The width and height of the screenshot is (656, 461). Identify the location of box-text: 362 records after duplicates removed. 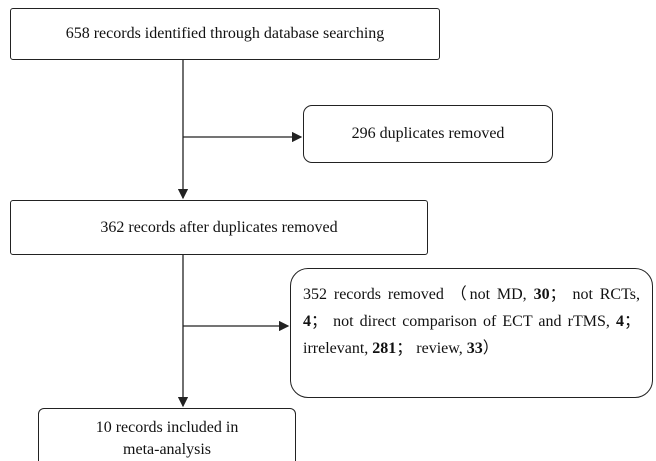
(219, 227).